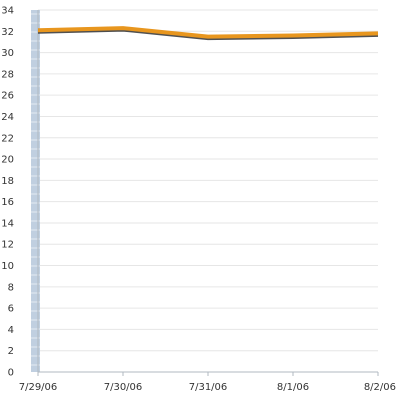 Image resolution: width=400 pixels, height=400 pixels. I want to click on y-tick-label: 18, so click(7, 181).